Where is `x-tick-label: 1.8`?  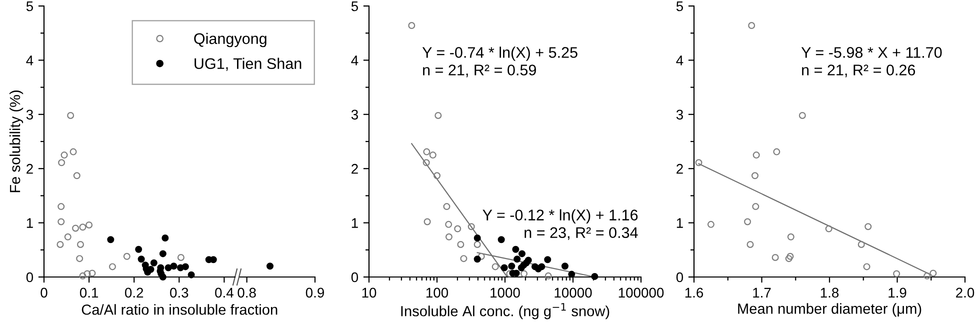 x-tick-label: 1.8 is located at coordinates (829, 293).